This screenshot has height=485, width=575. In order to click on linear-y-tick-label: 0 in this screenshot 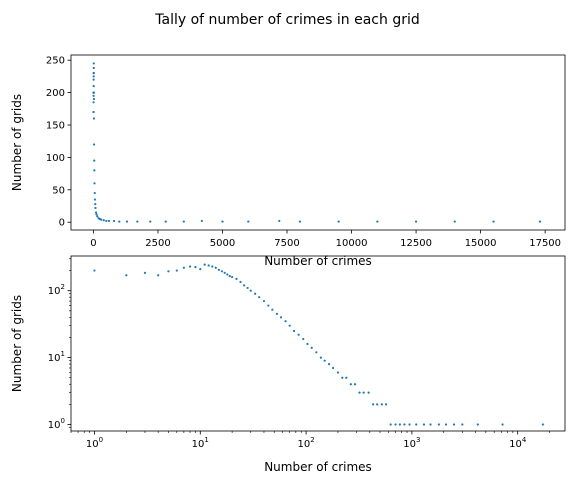, I will do `click(62, 223)`.